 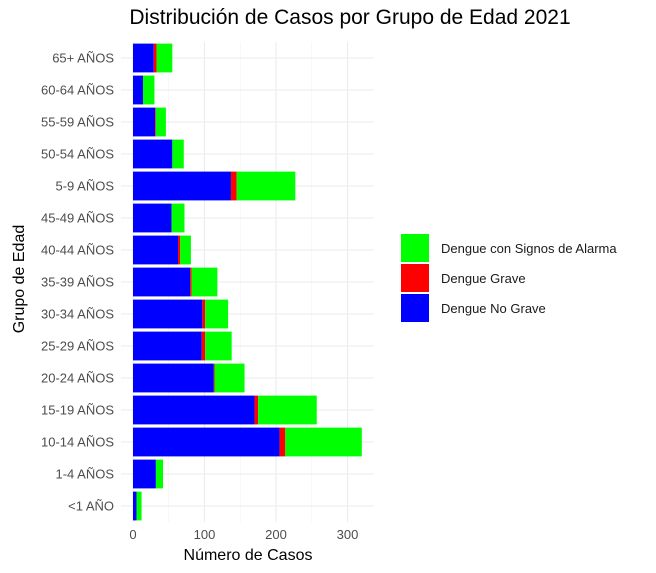 What do you see at coordinates (77, 154) in the screenshot?
I see `y-tick-label: 50-54 AÑOS` at bounding box center [77, 154].